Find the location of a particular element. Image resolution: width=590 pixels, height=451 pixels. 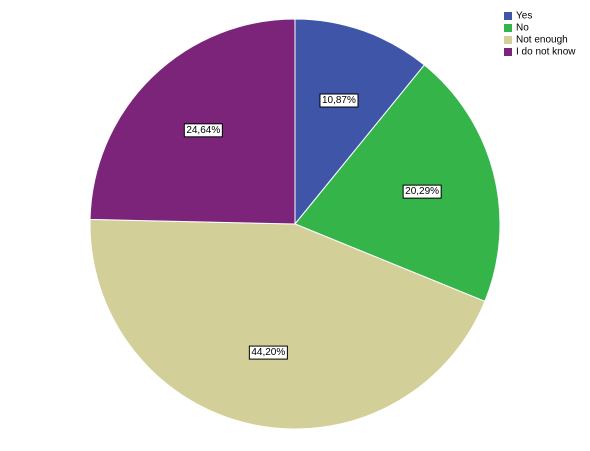

data-label-text: 44,20% is located at coordinates (268, 352).